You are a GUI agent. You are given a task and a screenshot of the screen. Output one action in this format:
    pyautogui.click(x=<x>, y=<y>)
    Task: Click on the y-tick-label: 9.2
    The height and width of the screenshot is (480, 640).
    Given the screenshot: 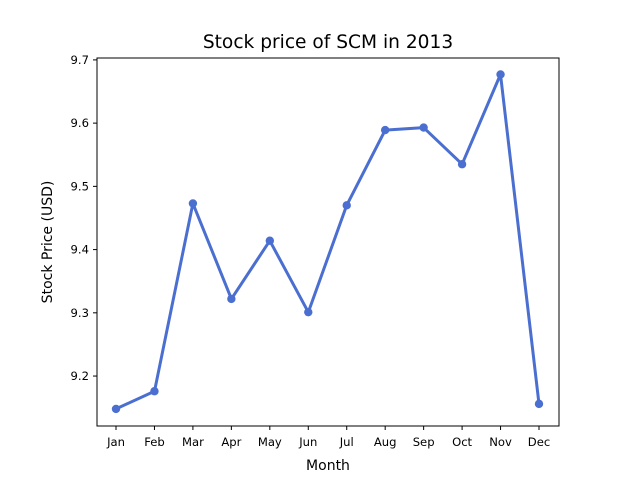 What is the action you would take?
    pyautogui.click(x=80, y=376)
    